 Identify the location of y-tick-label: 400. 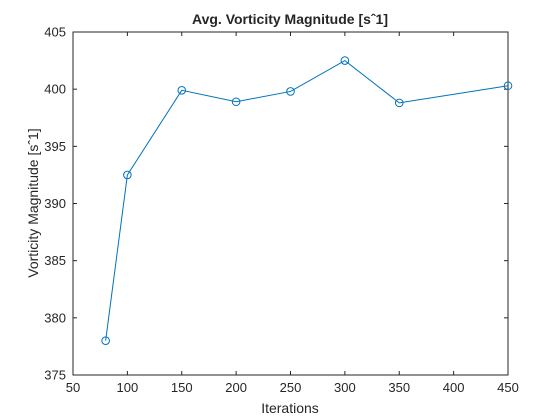
(55, 89).